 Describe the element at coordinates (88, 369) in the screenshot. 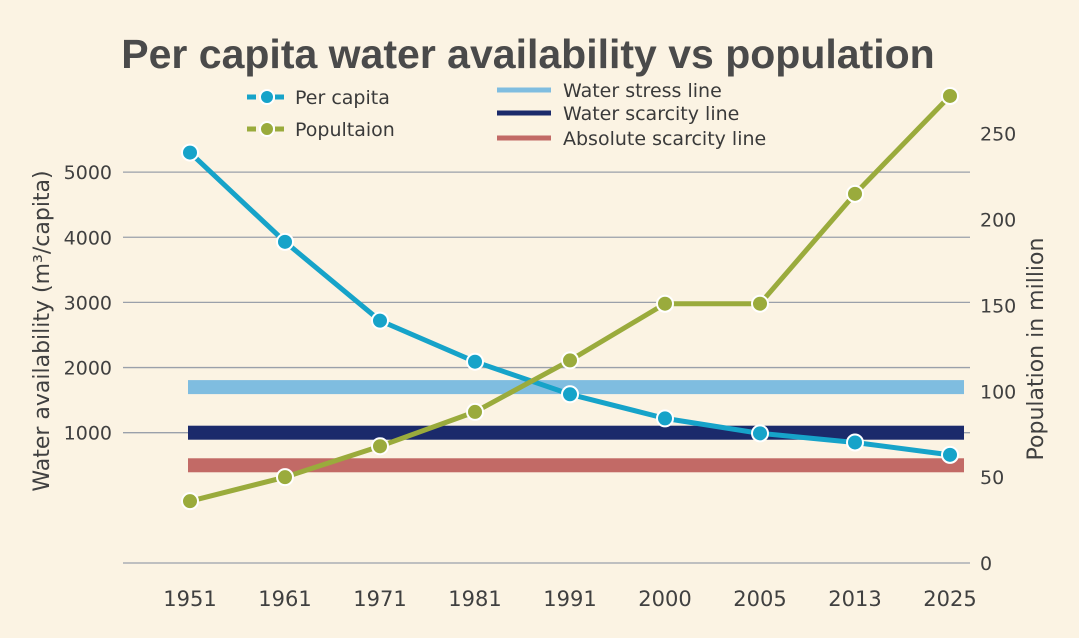

I see `y-left-tick-label: 2000` at that location.